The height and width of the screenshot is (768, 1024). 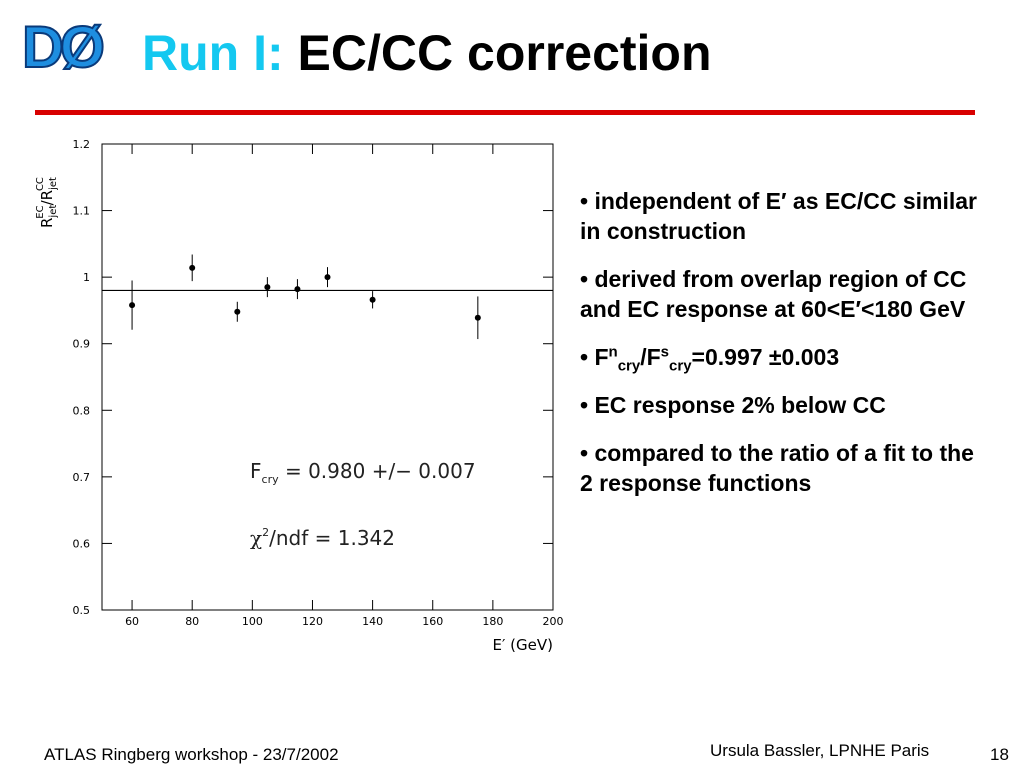 I want to click on y-tick-label: 0.7, so click(x=82, y=477).